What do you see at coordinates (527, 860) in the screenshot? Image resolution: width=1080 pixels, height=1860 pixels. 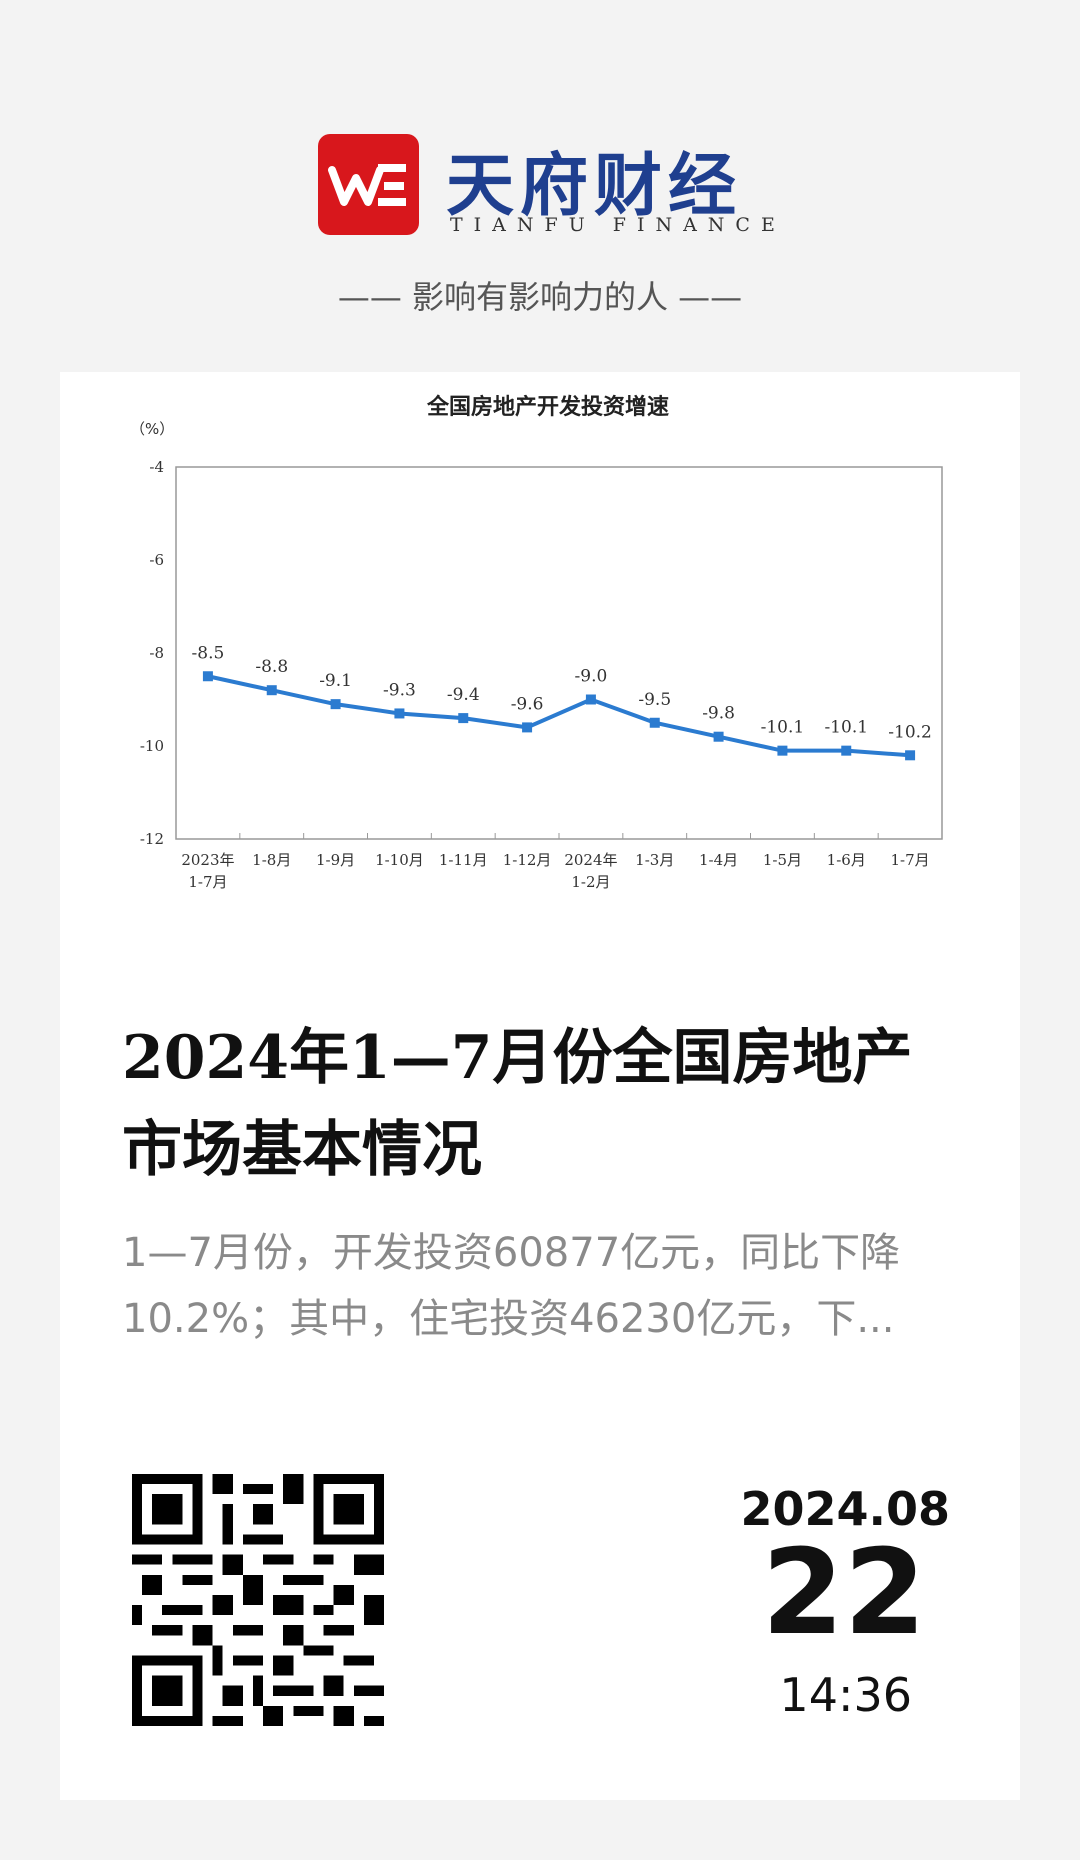 I see `x-tick-label: 1-12月` at bounding box center [527, 860].